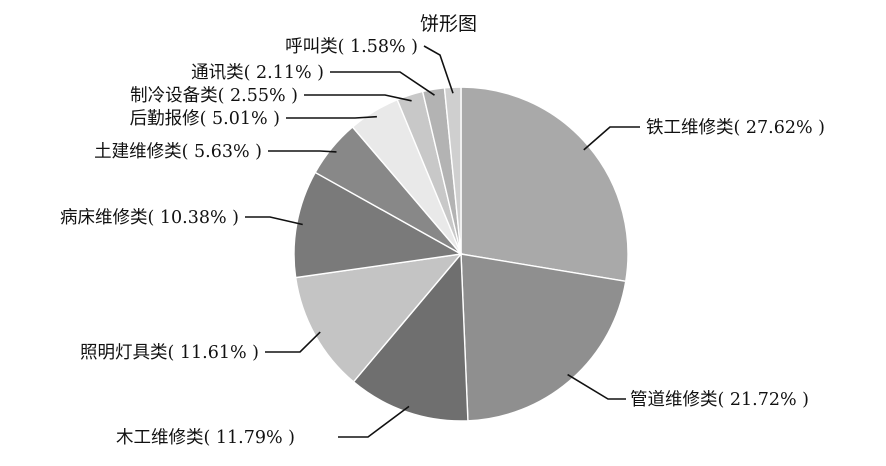 The image size is (886, 466). Describe the element at coordinates (149, 218) in the screenshot. I see `slice-label: 病床维修类( 10.38% )` at that location.